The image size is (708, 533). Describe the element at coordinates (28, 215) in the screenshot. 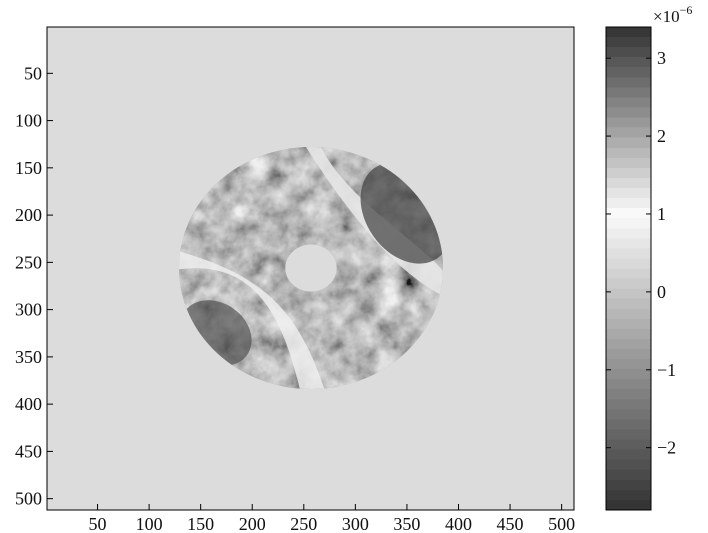

I see `y-tick-label: 200` at that location.